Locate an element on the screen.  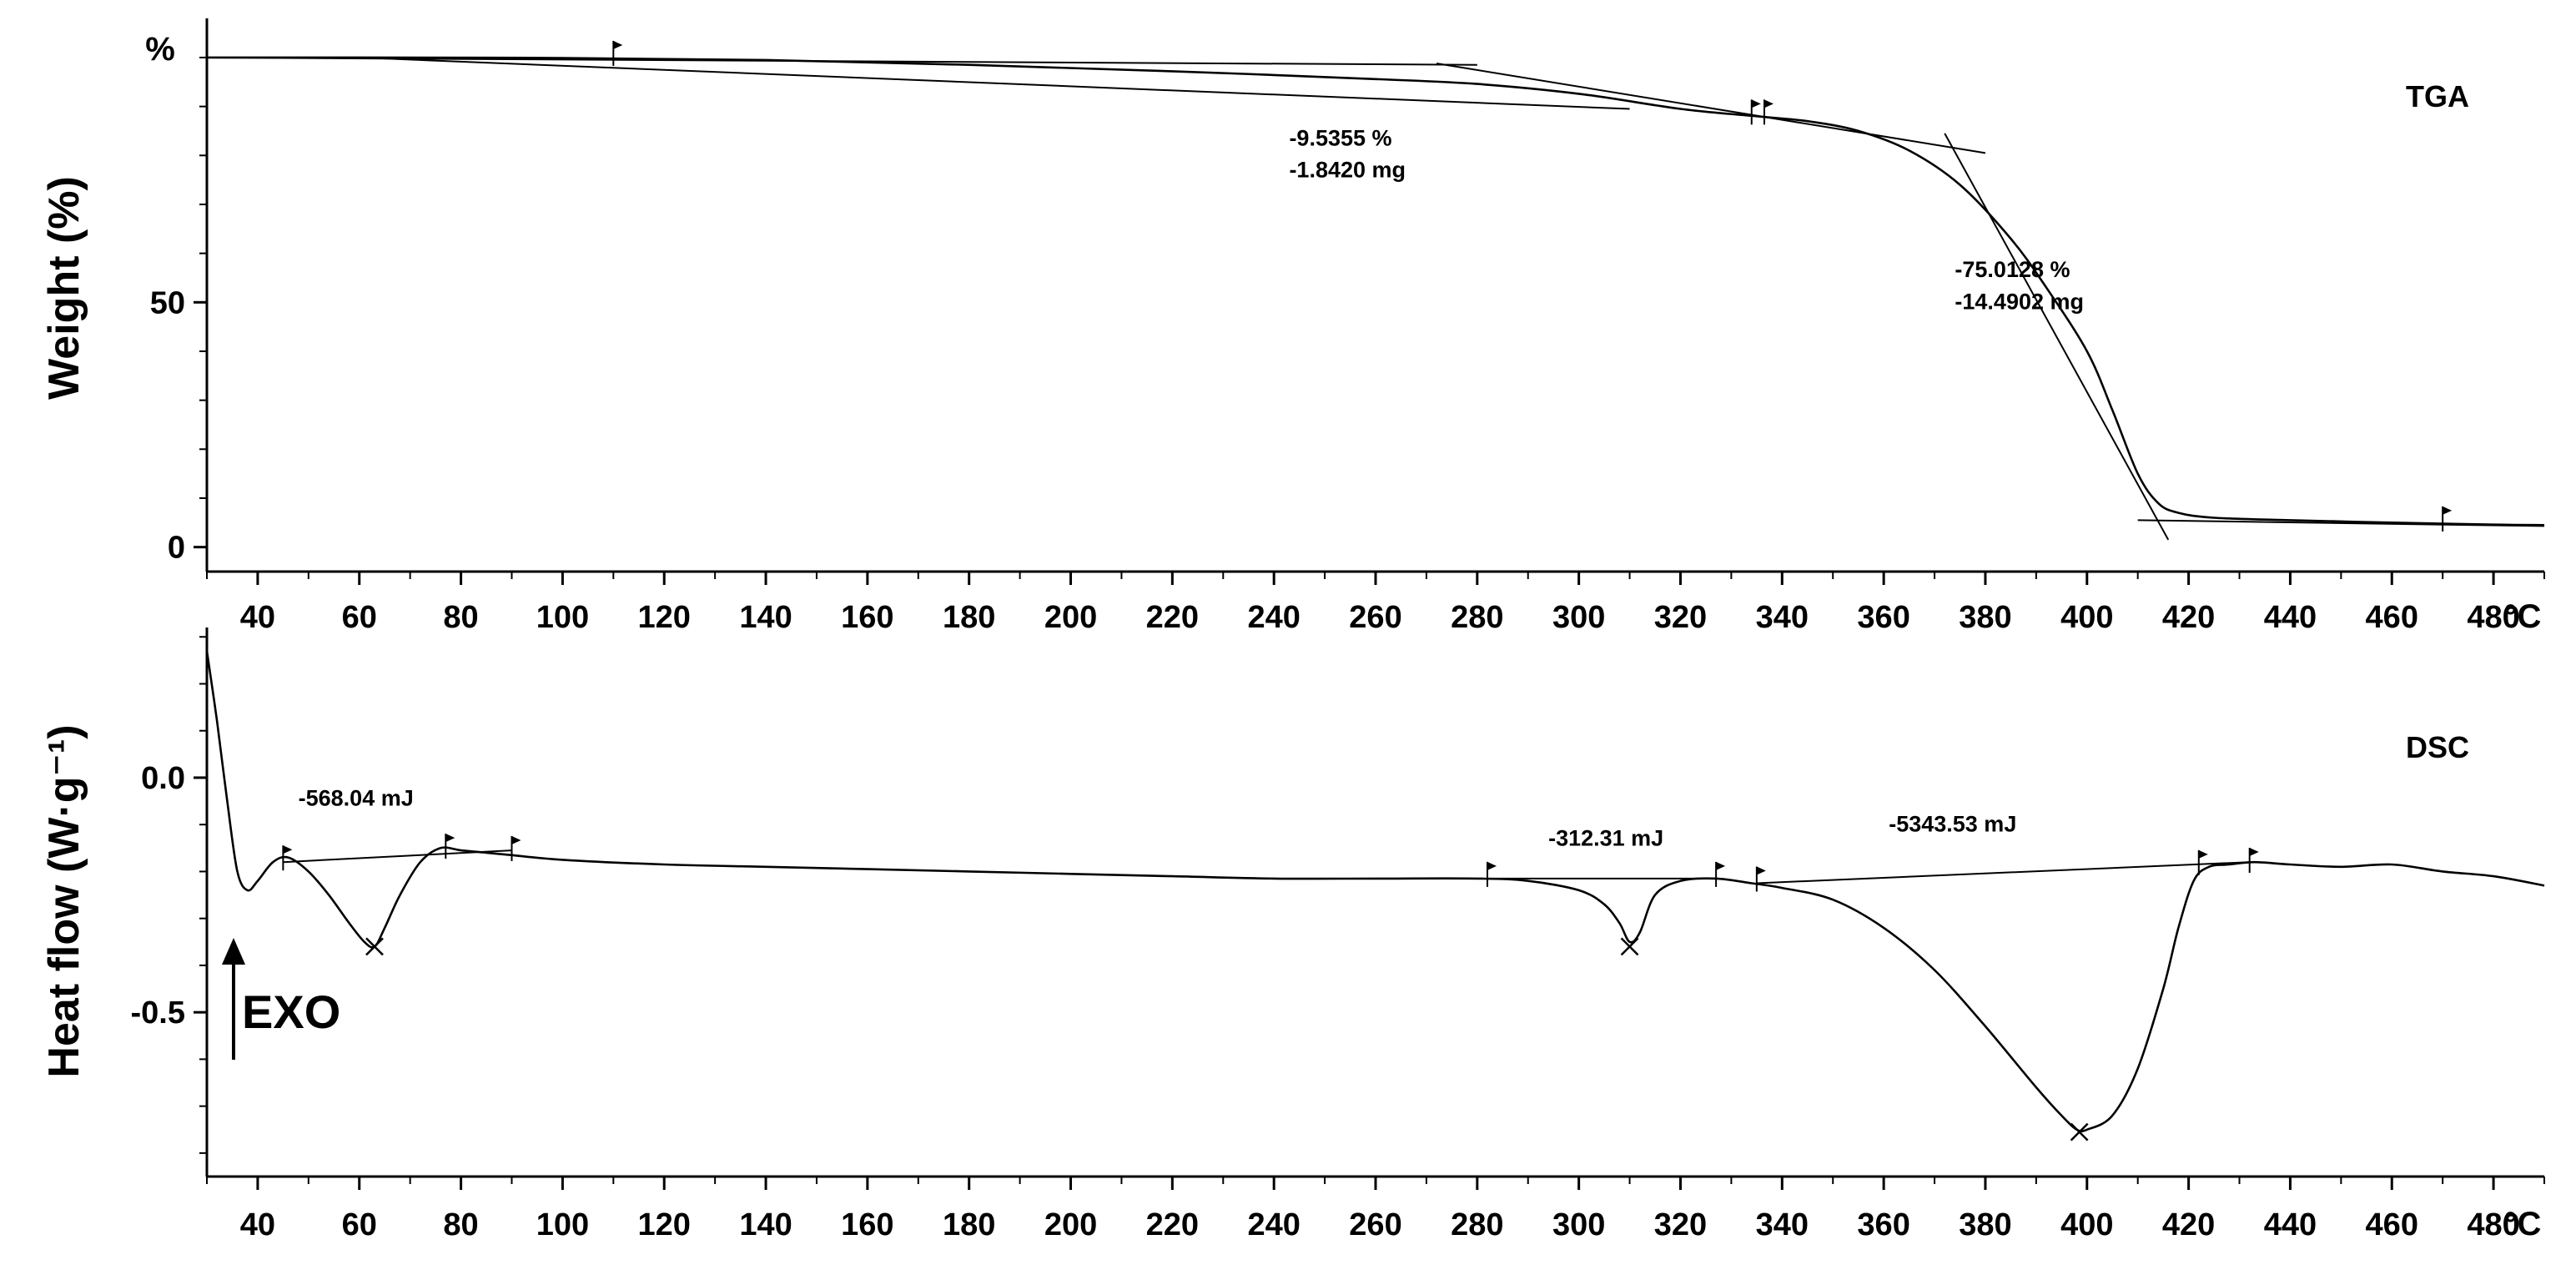
exo-label: EXO is located at coordinates (291, 1011).